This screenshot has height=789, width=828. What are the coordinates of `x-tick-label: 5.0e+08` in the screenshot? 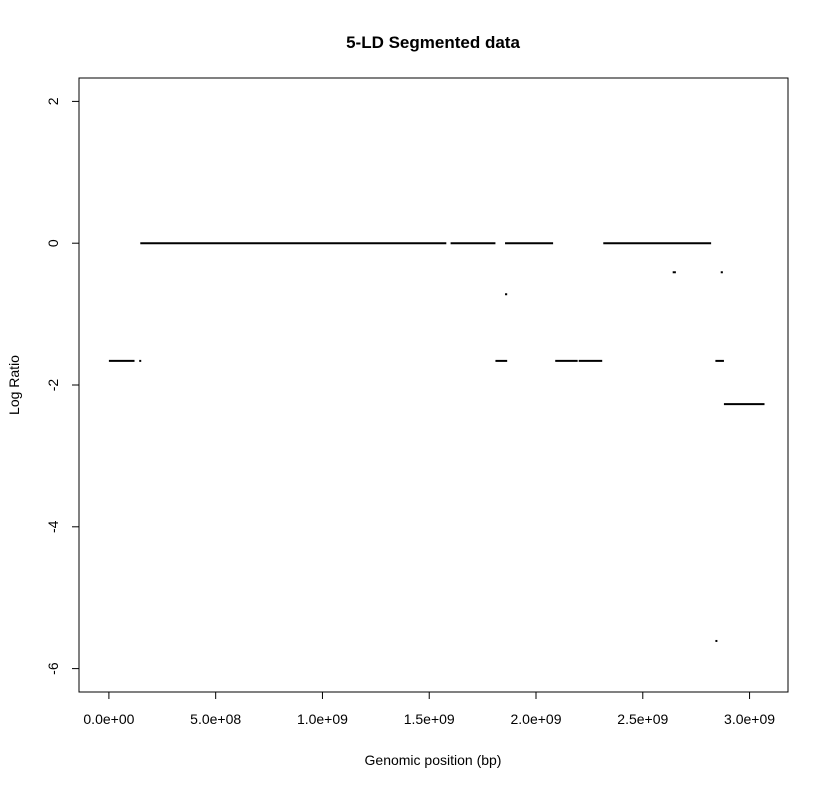 It's located at (215, 719).